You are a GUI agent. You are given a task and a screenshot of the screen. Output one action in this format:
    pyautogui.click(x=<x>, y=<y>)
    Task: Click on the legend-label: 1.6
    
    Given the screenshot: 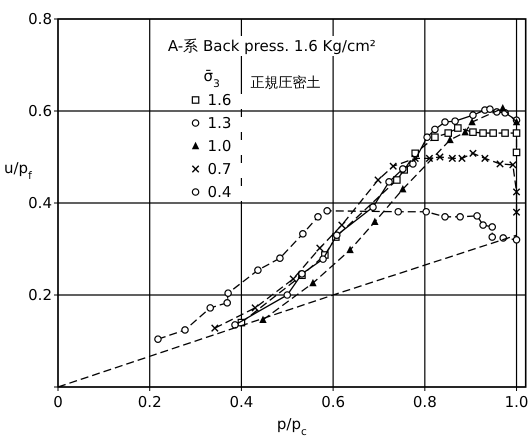 What is the action you would take?
    pyautogui.click(x=220, y=100)
    